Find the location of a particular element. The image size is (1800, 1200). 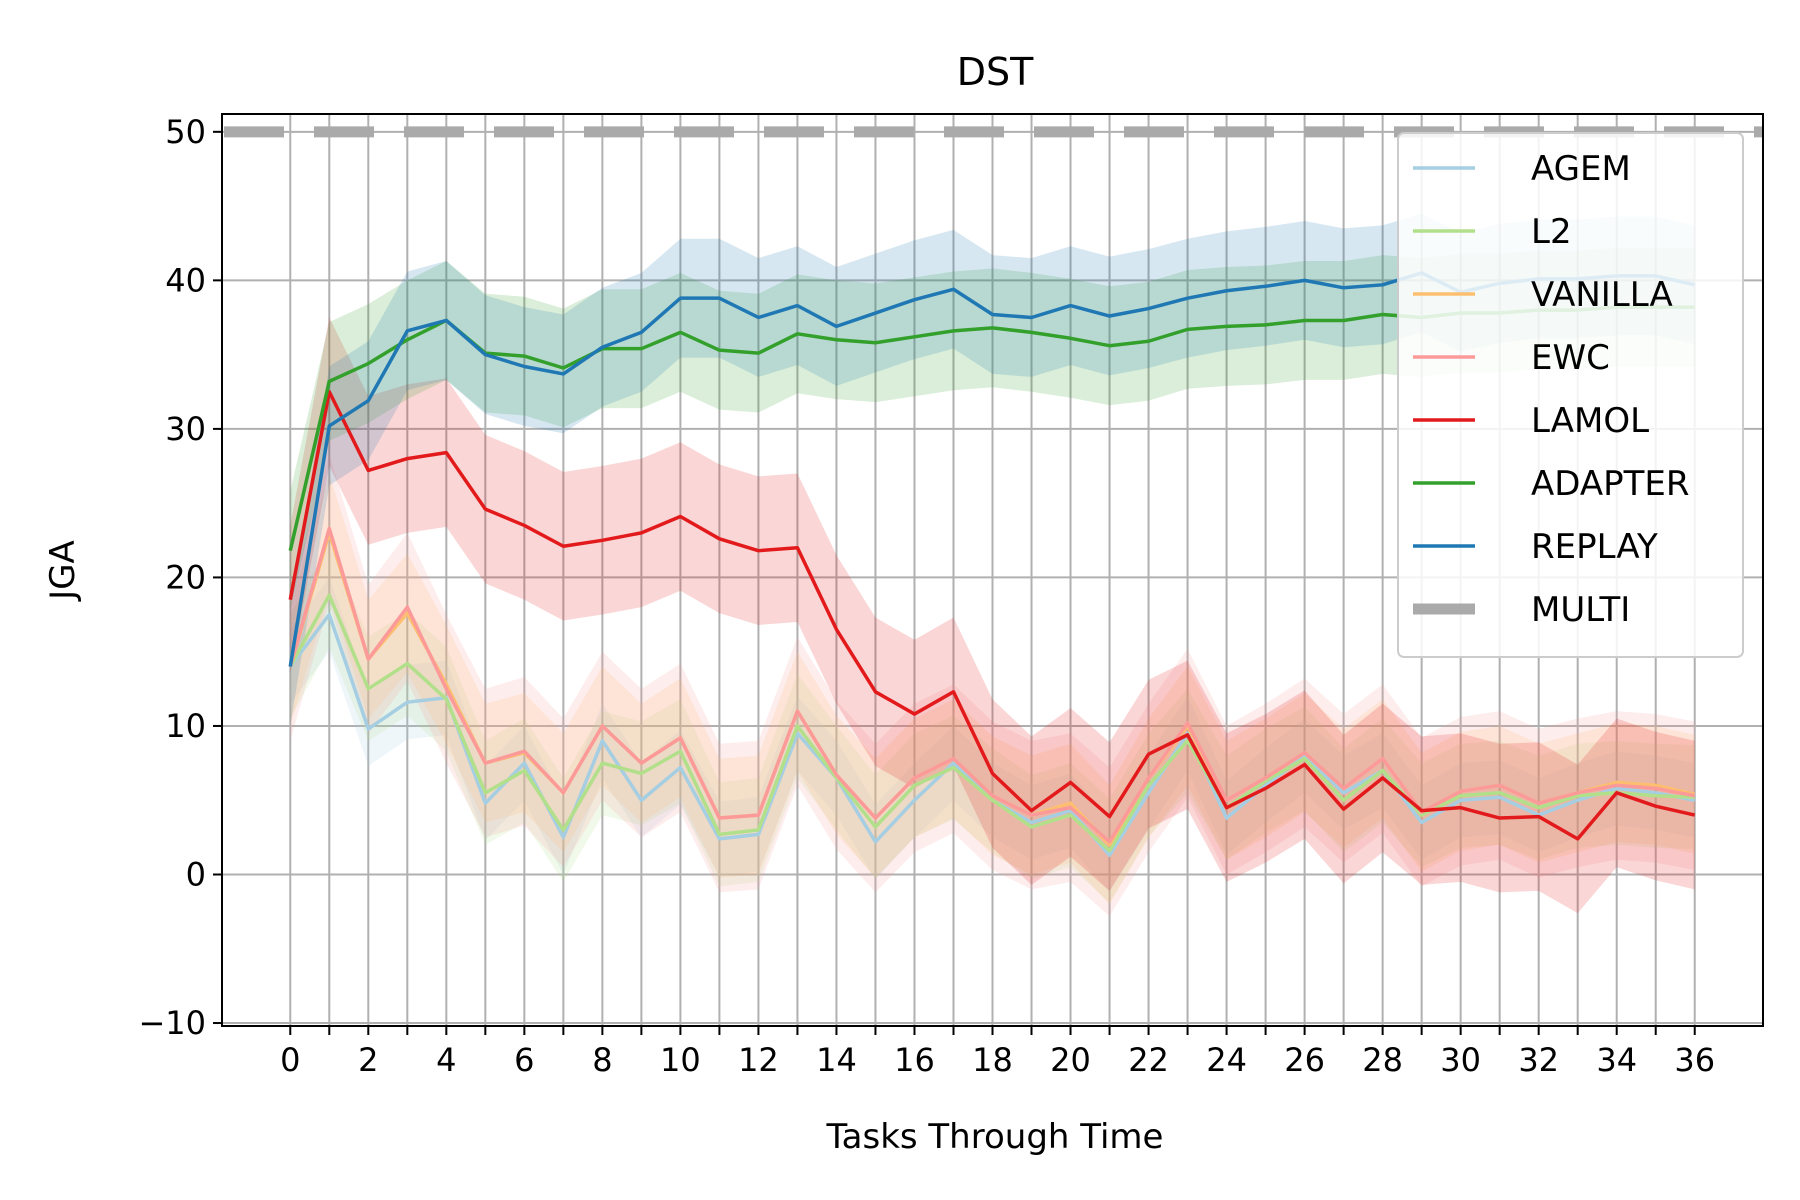

x-axis: 0 2 4 6 8 10 12 14 16 18 20 22 24 26 28 30 32 34 36 is located at coordinates (997, 1052).